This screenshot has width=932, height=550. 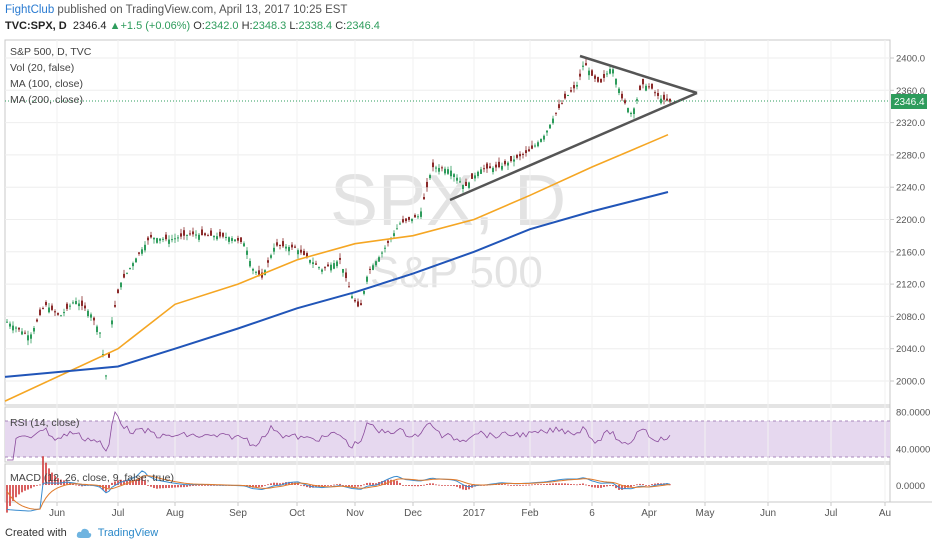 I want to click on legend-ma100: MA (100, close), so click(x=46, y=84).